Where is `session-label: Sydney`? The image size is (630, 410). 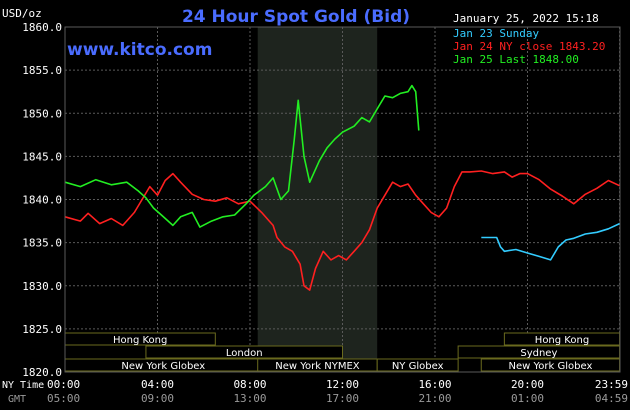
session-label: Sydney is located at coordinates (538, 353).